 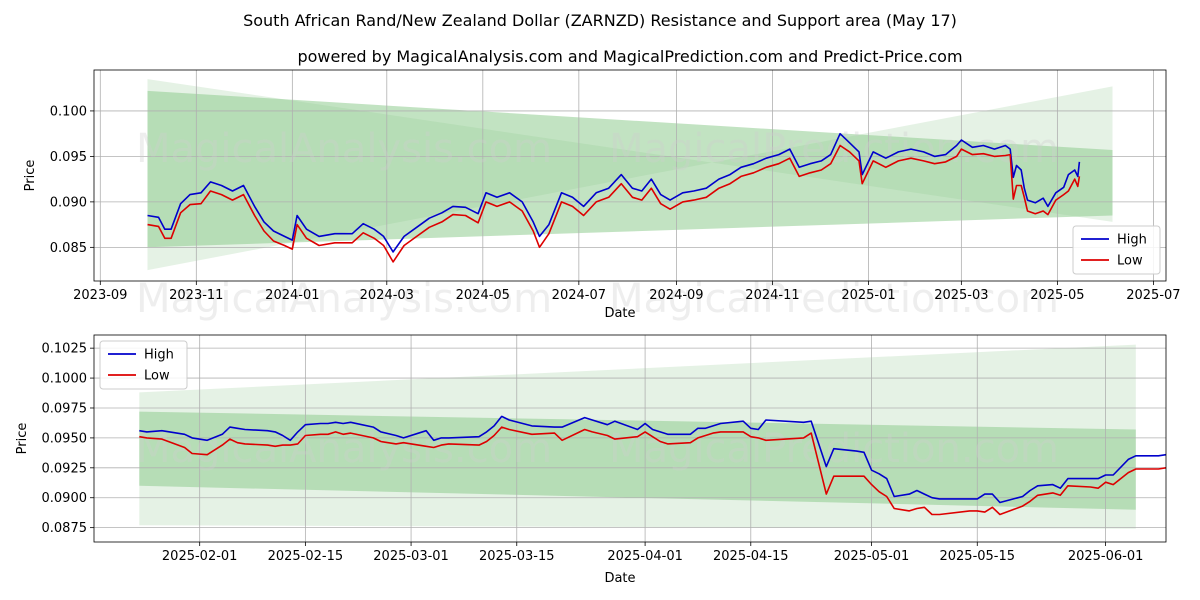 What do you see at coordinates (645, 556) in the screenshot?
I see `x-tick-label: 2025-04-01` at bounding box center [645, 556].